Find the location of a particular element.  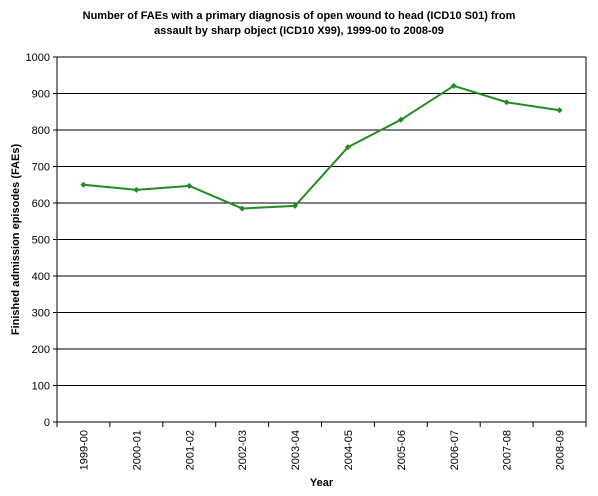

x-tick-label: 2005-06 is located at coordinates (402, 450).